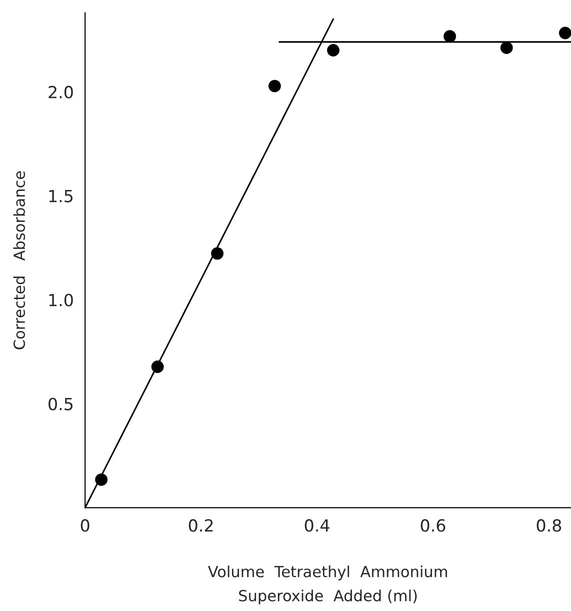 The width and height of the screenshot is (571, 611). What do you see at coordinates (61, 196) in the screenshot?
I see `y-tick-label: 1.5` at bounding box center [61, 196].